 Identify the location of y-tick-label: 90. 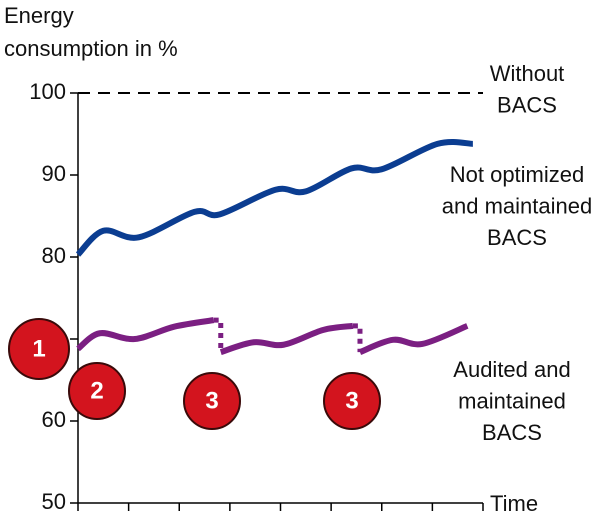
(54, 173).